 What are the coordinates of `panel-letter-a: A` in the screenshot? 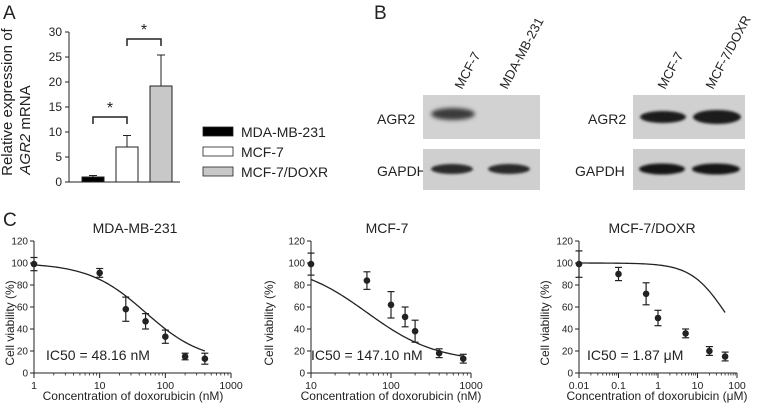 It's located at (9, 13).